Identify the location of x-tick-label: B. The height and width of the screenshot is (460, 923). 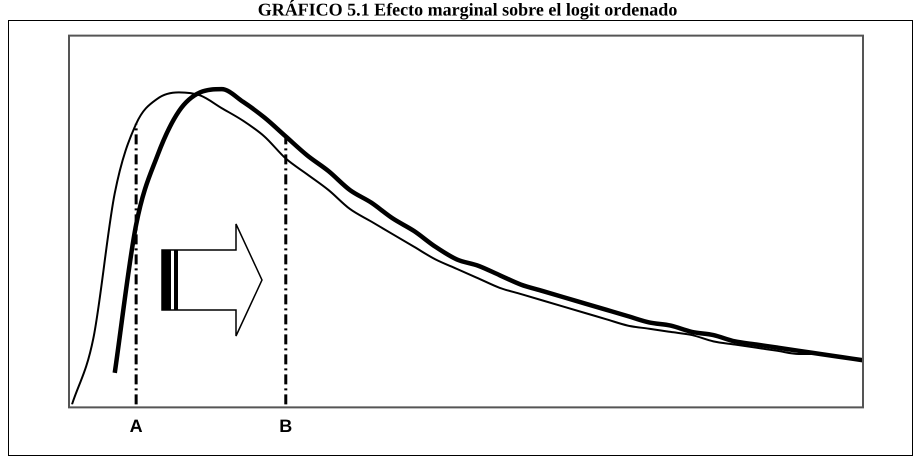
(285, 426).